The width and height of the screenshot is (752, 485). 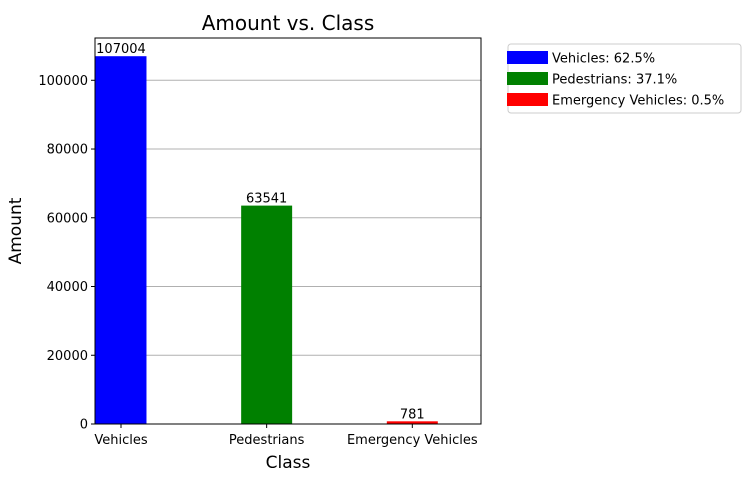 I want to click on legend-entry: Pedestrians: 37.1%, so click(x=614, y=80).